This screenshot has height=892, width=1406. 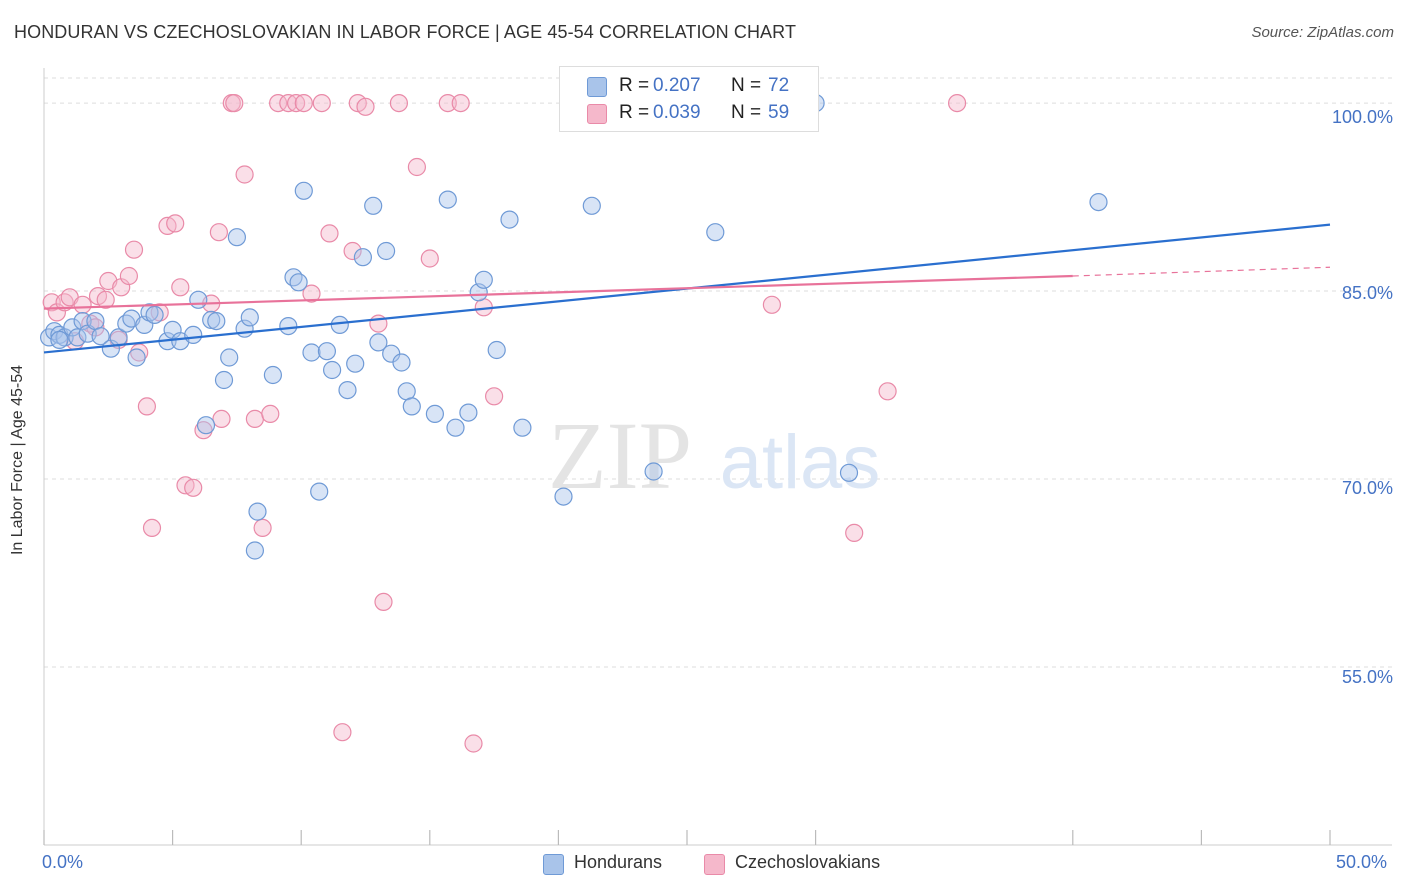 What do you see at coordinates (714, 864) in the screenshot?
I see `bottom-legend-swatch-pink` at bounding box center [714, 864].